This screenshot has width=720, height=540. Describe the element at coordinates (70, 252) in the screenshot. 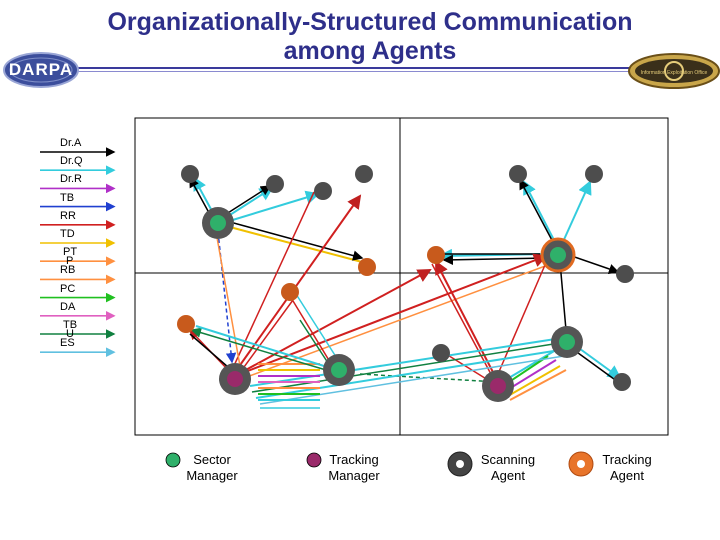

I see `legend-label: PT` at that location.